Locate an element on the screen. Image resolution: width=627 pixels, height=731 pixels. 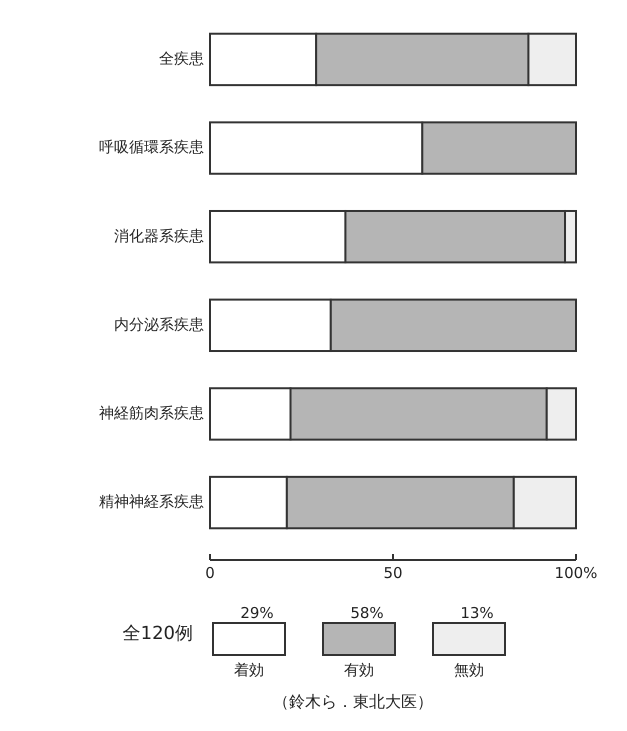
y-tick-label: 精神神経系疾患 is located at coordinates (151, 501).